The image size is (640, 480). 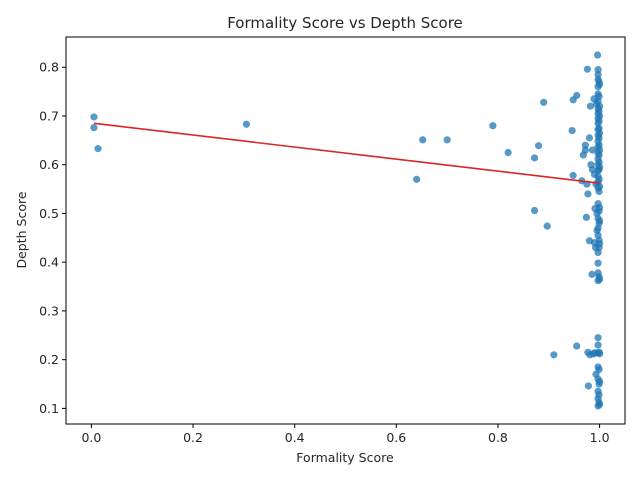 I want to click on x-tick-label: 0.6, so click(x=396, y=437).